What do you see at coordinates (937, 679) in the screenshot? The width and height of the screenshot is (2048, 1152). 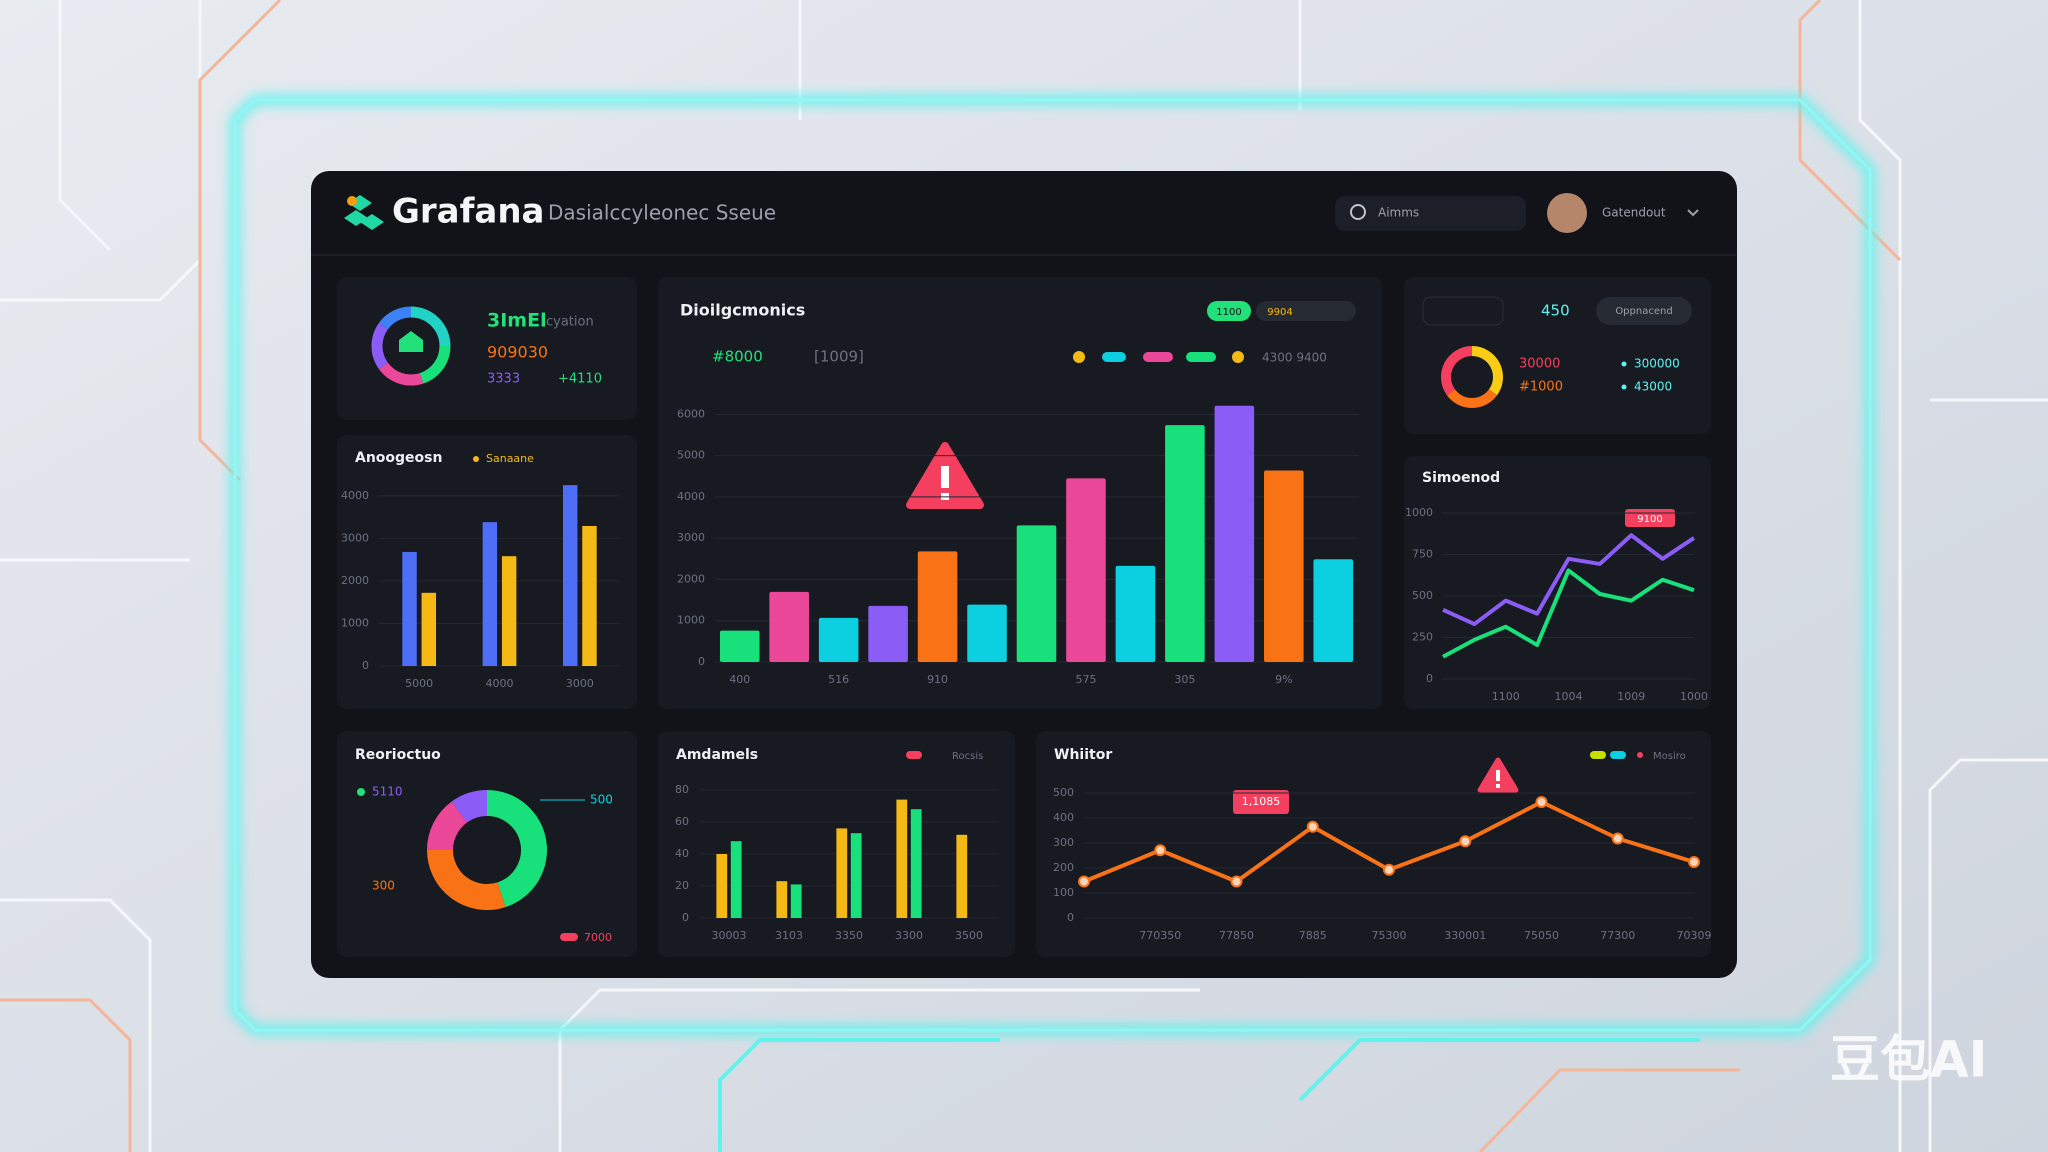 I see `x-tick-label: 910` at bounding box center [937, 679].